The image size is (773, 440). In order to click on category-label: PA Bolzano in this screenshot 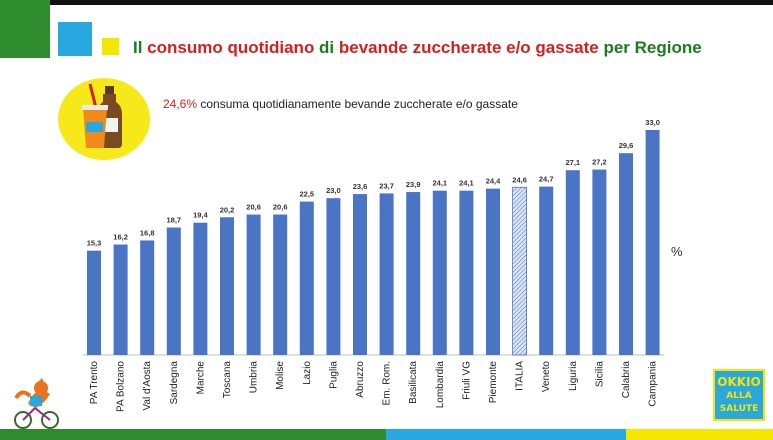, I will do `click(121, 386)`.